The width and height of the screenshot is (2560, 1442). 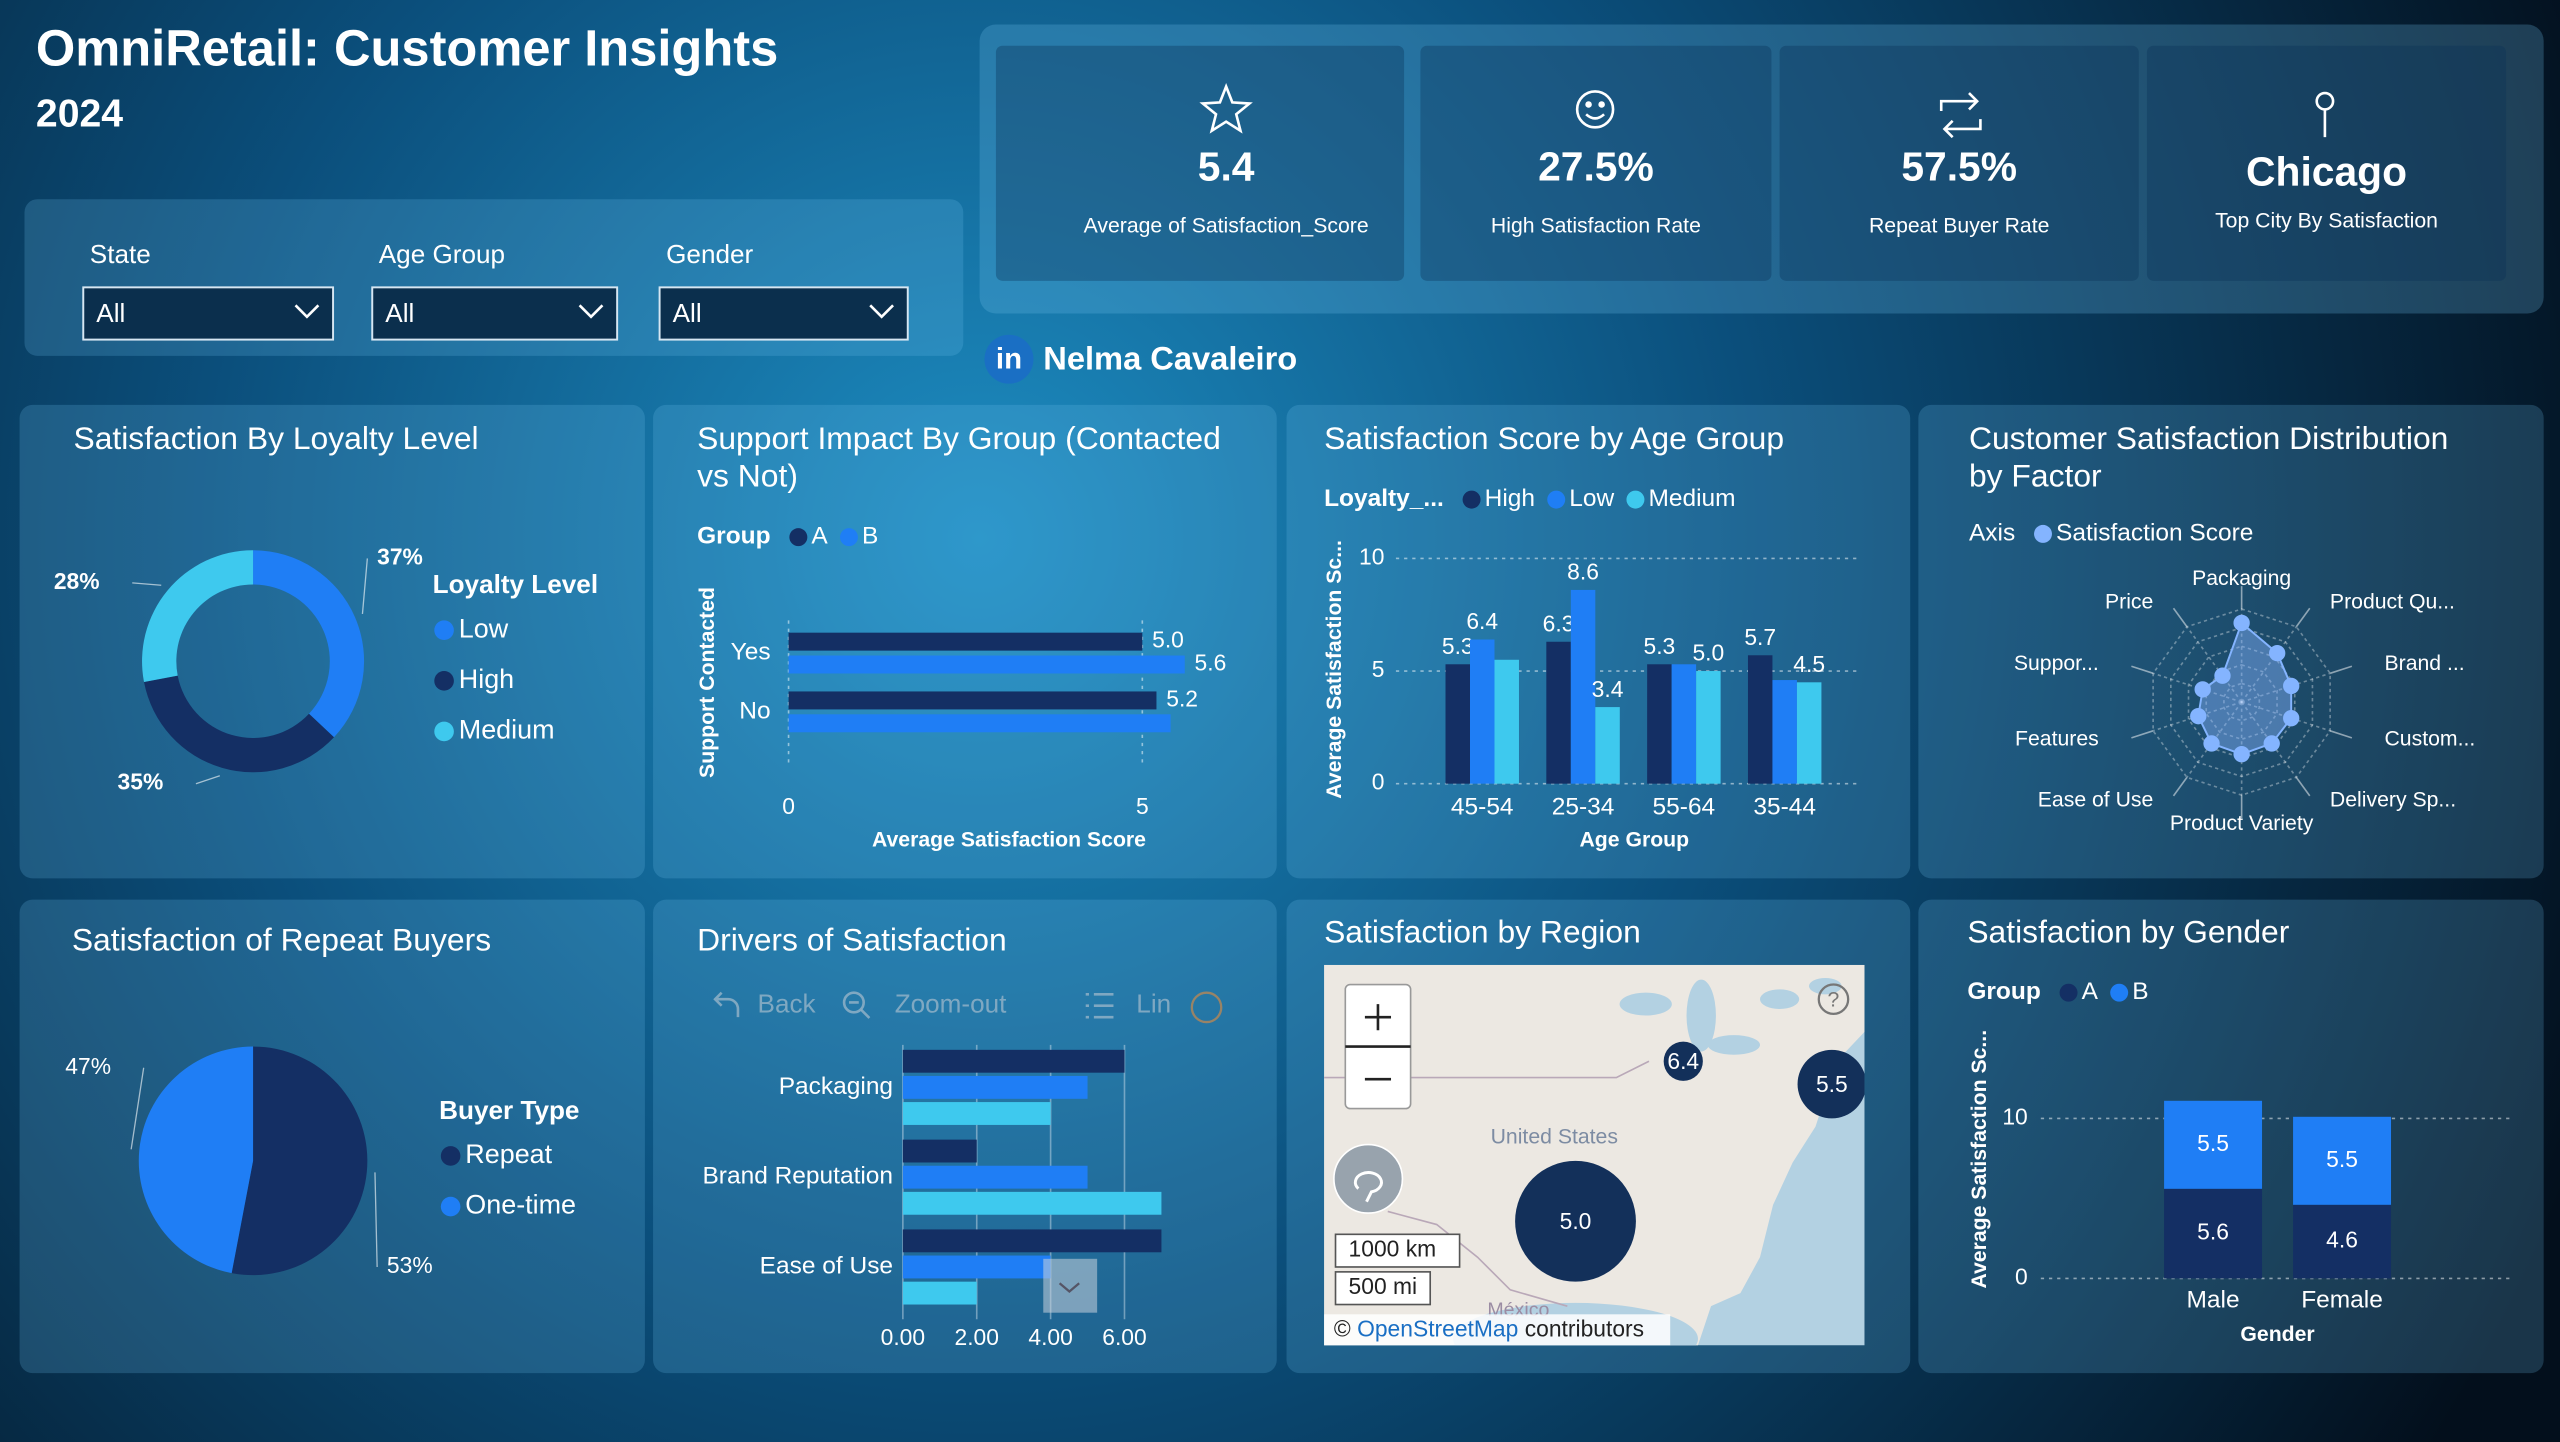 I want to click on kpi-value: 5.4, so click(x=1226, y=167).